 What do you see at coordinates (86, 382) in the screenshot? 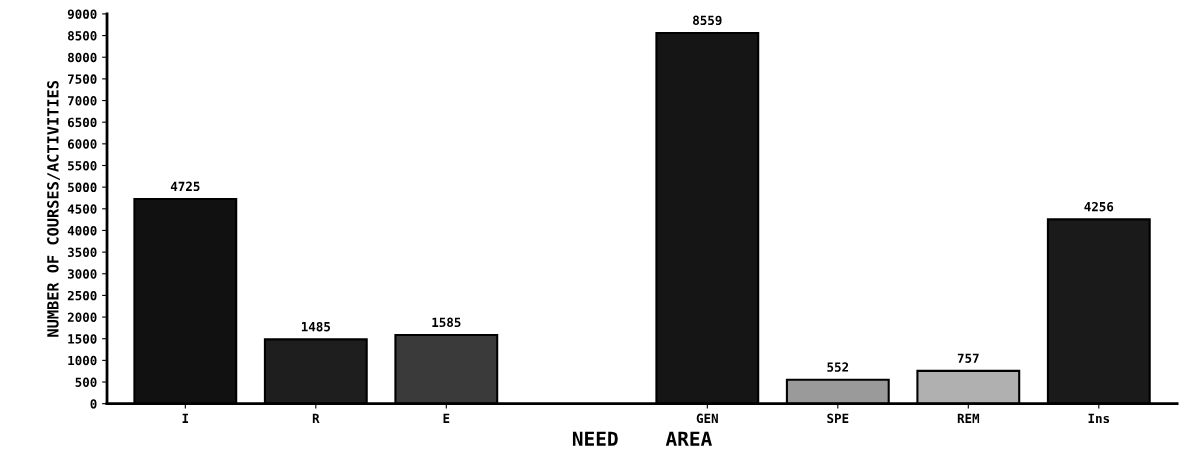
I see `y-tick-label: 500` at bounding box center [86, 382].